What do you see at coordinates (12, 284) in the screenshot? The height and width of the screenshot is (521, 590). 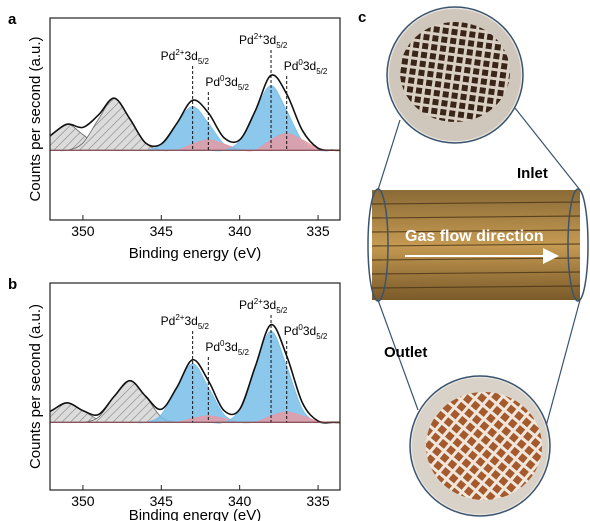 I see `panel-label: b` at bounding box center [12, 284].